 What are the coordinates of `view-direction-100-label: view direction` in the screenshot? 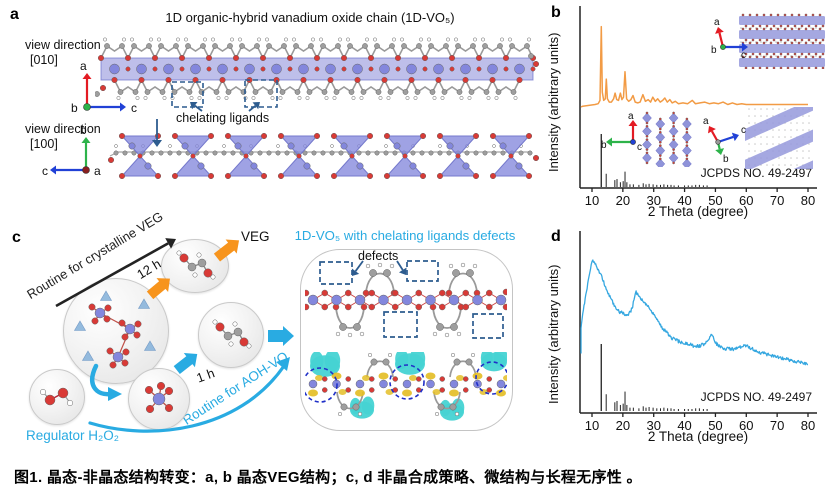 It's located at (63, 129).